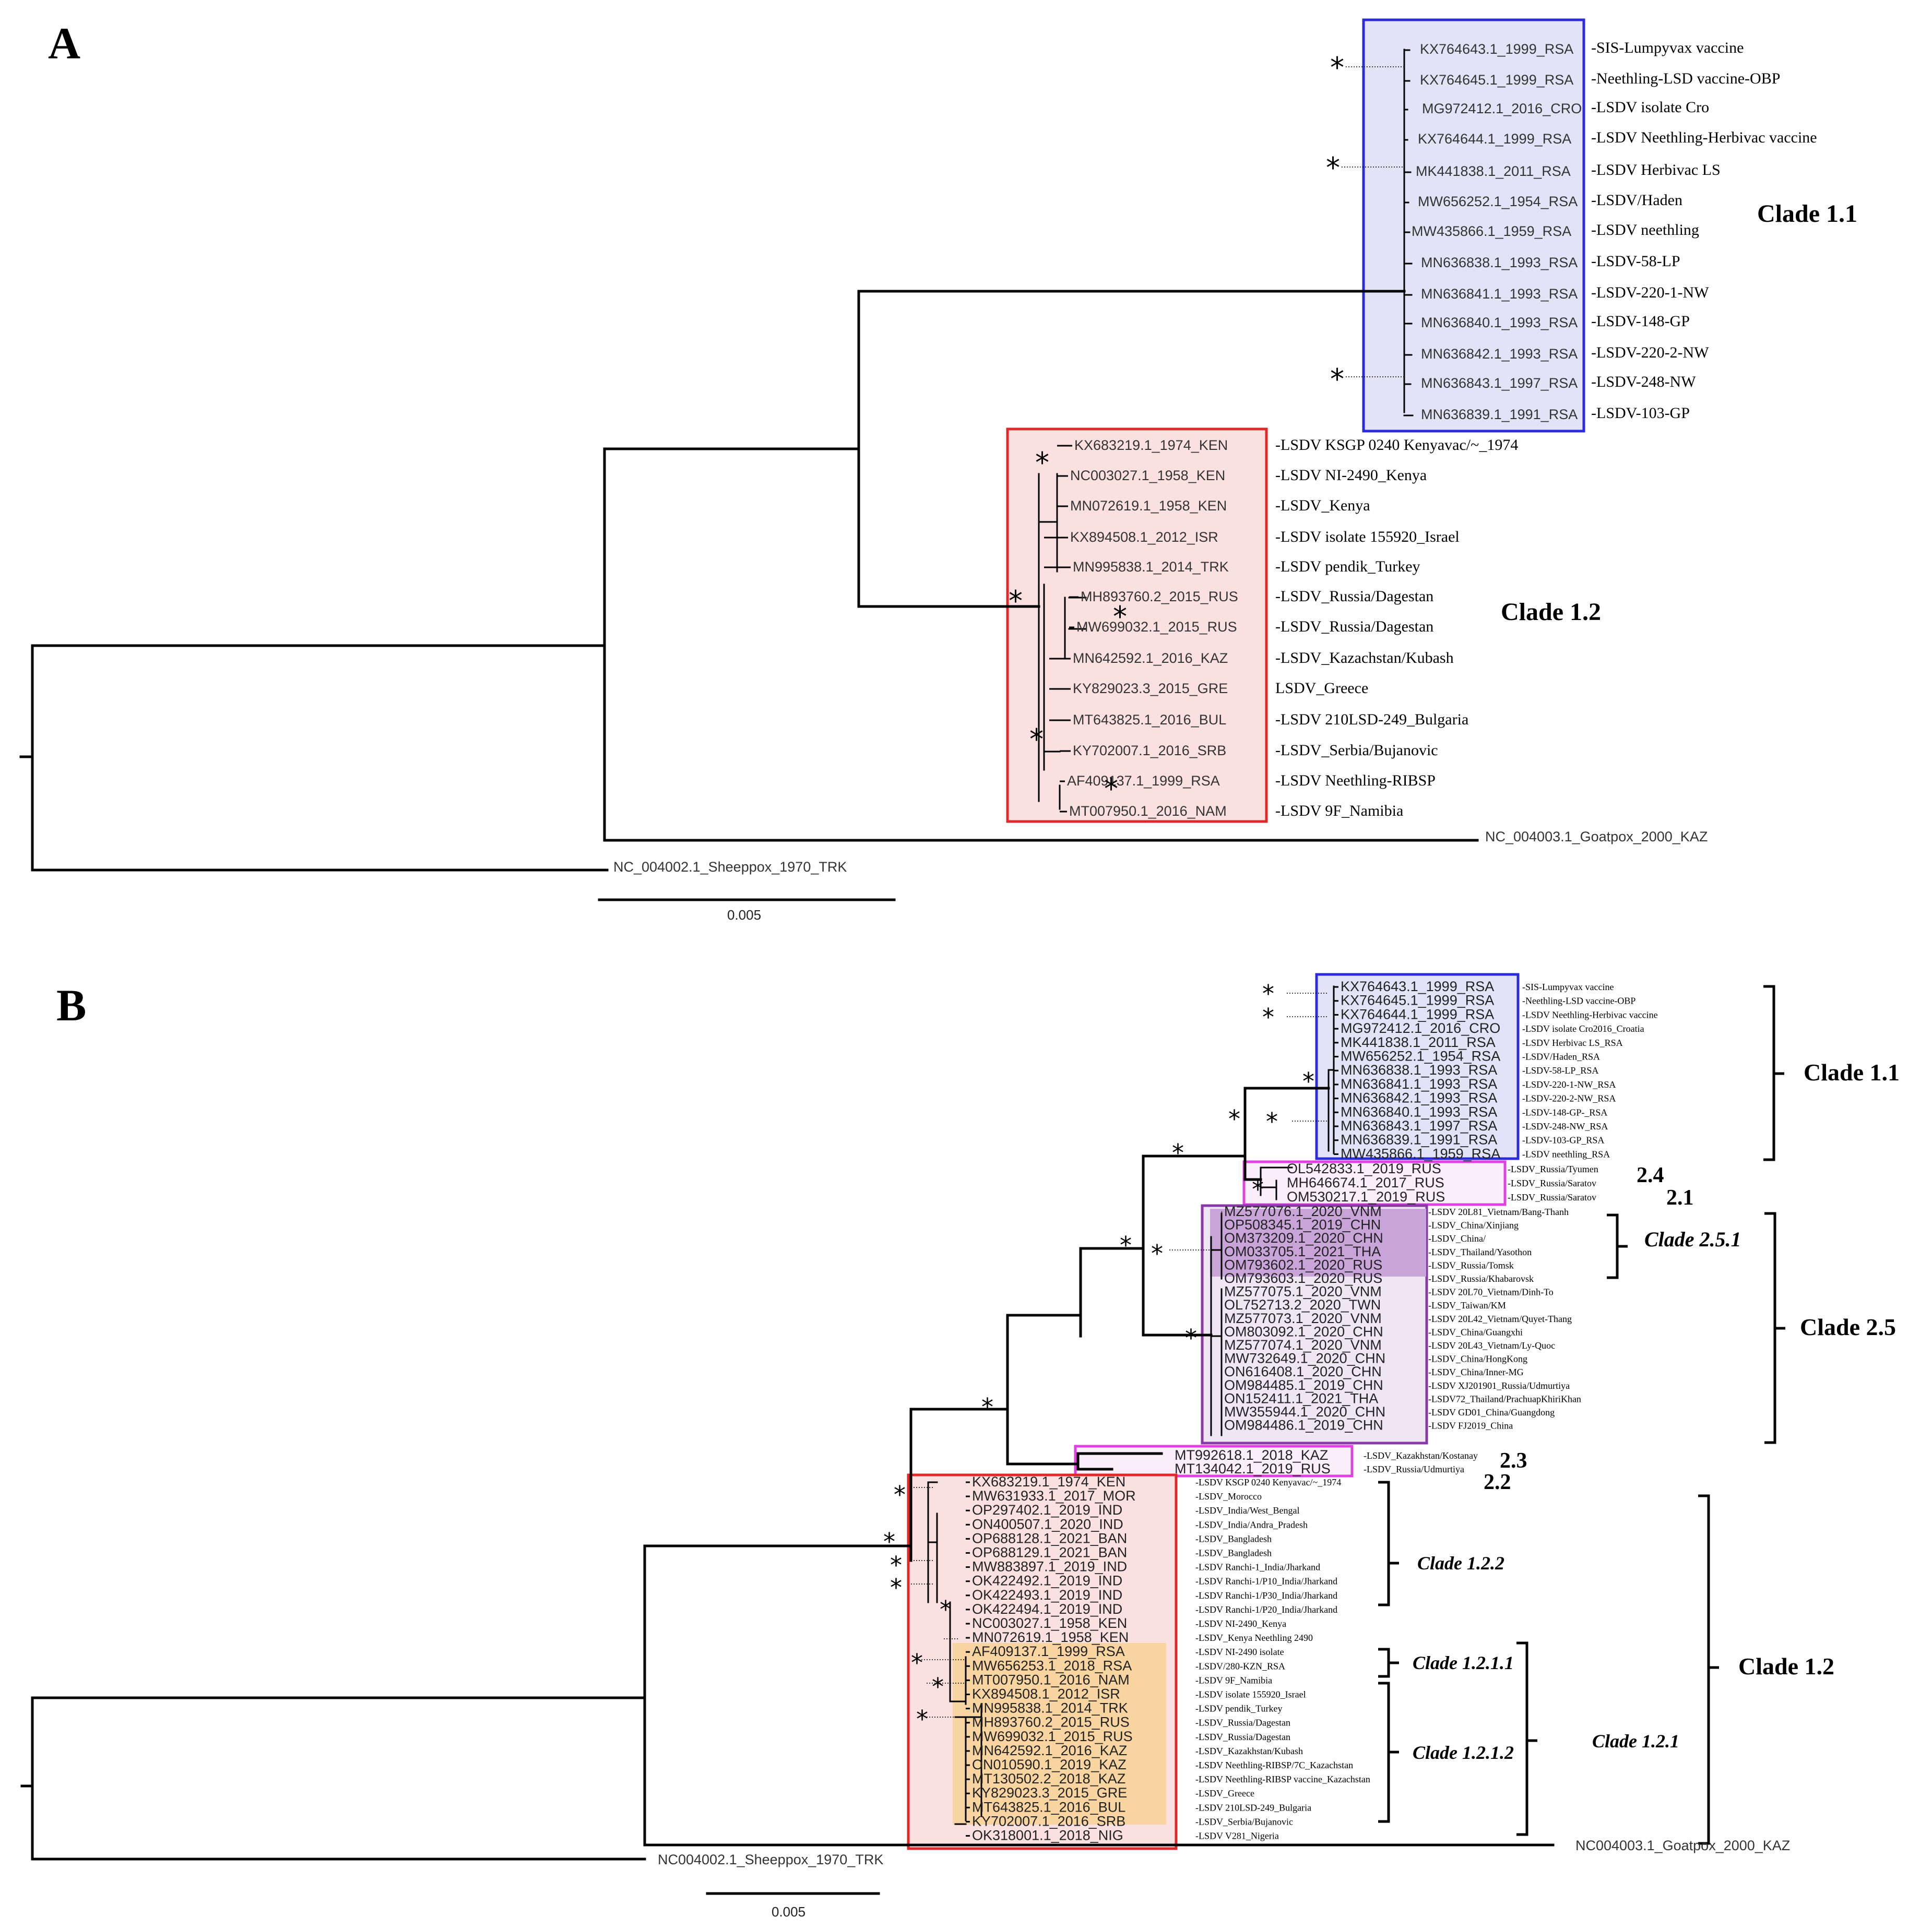 Image resolution: width=1932 pixels, height=1929 pixels. I want to click on leaf-description: -LSDV XJ201901_Russia/Udmurtiya, so click(1499, 1385).